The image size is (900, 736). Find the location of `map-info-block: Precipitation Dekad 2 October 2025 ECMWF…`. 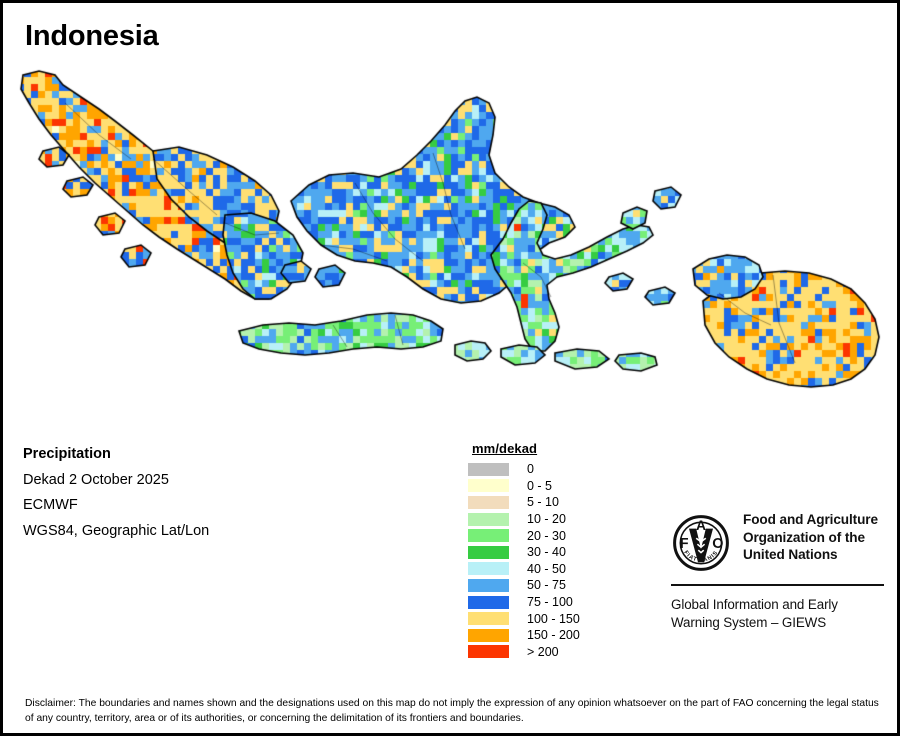

map-info-block: Precipitation Dekad 2 October 2025 ECMWF… is located at coordinates (173, 497).